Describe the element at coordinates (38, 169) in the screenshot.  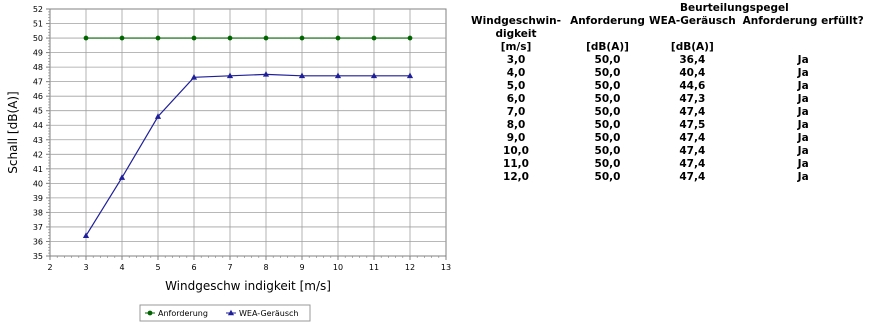
I see `y-tick-label: 41` at that location.